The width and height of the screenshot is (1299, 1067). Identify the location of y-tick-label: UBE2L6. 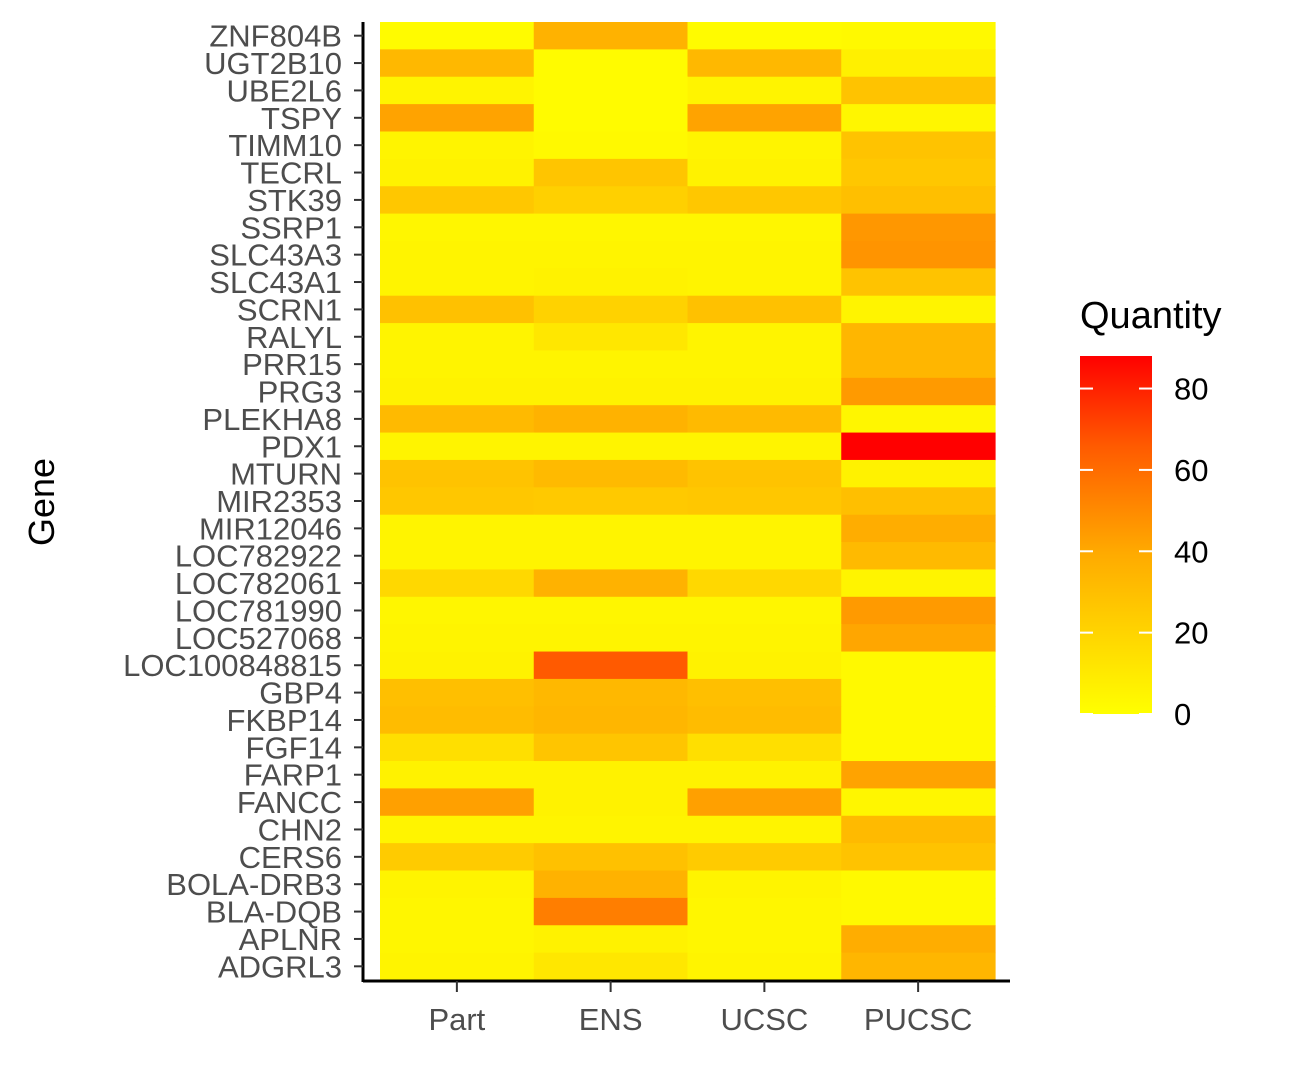
(284, 90).